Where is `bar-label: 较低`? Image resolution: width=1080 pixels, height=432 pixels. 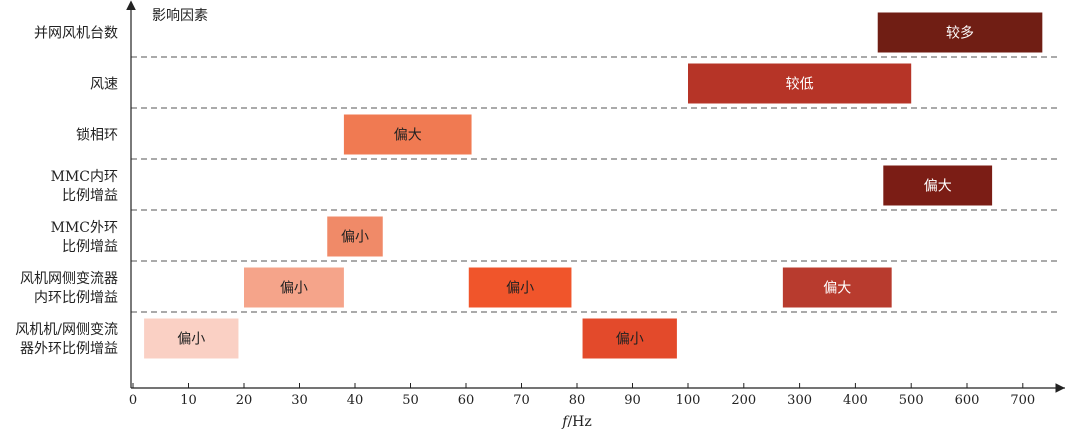
bar-label: 较低 is located at coordinates (800, 85).